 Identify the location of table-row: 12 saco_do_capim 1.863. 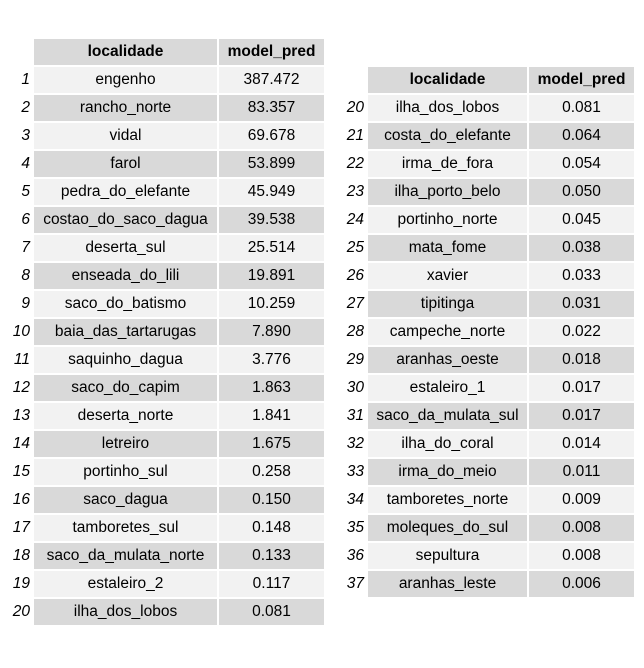
(167, 388).